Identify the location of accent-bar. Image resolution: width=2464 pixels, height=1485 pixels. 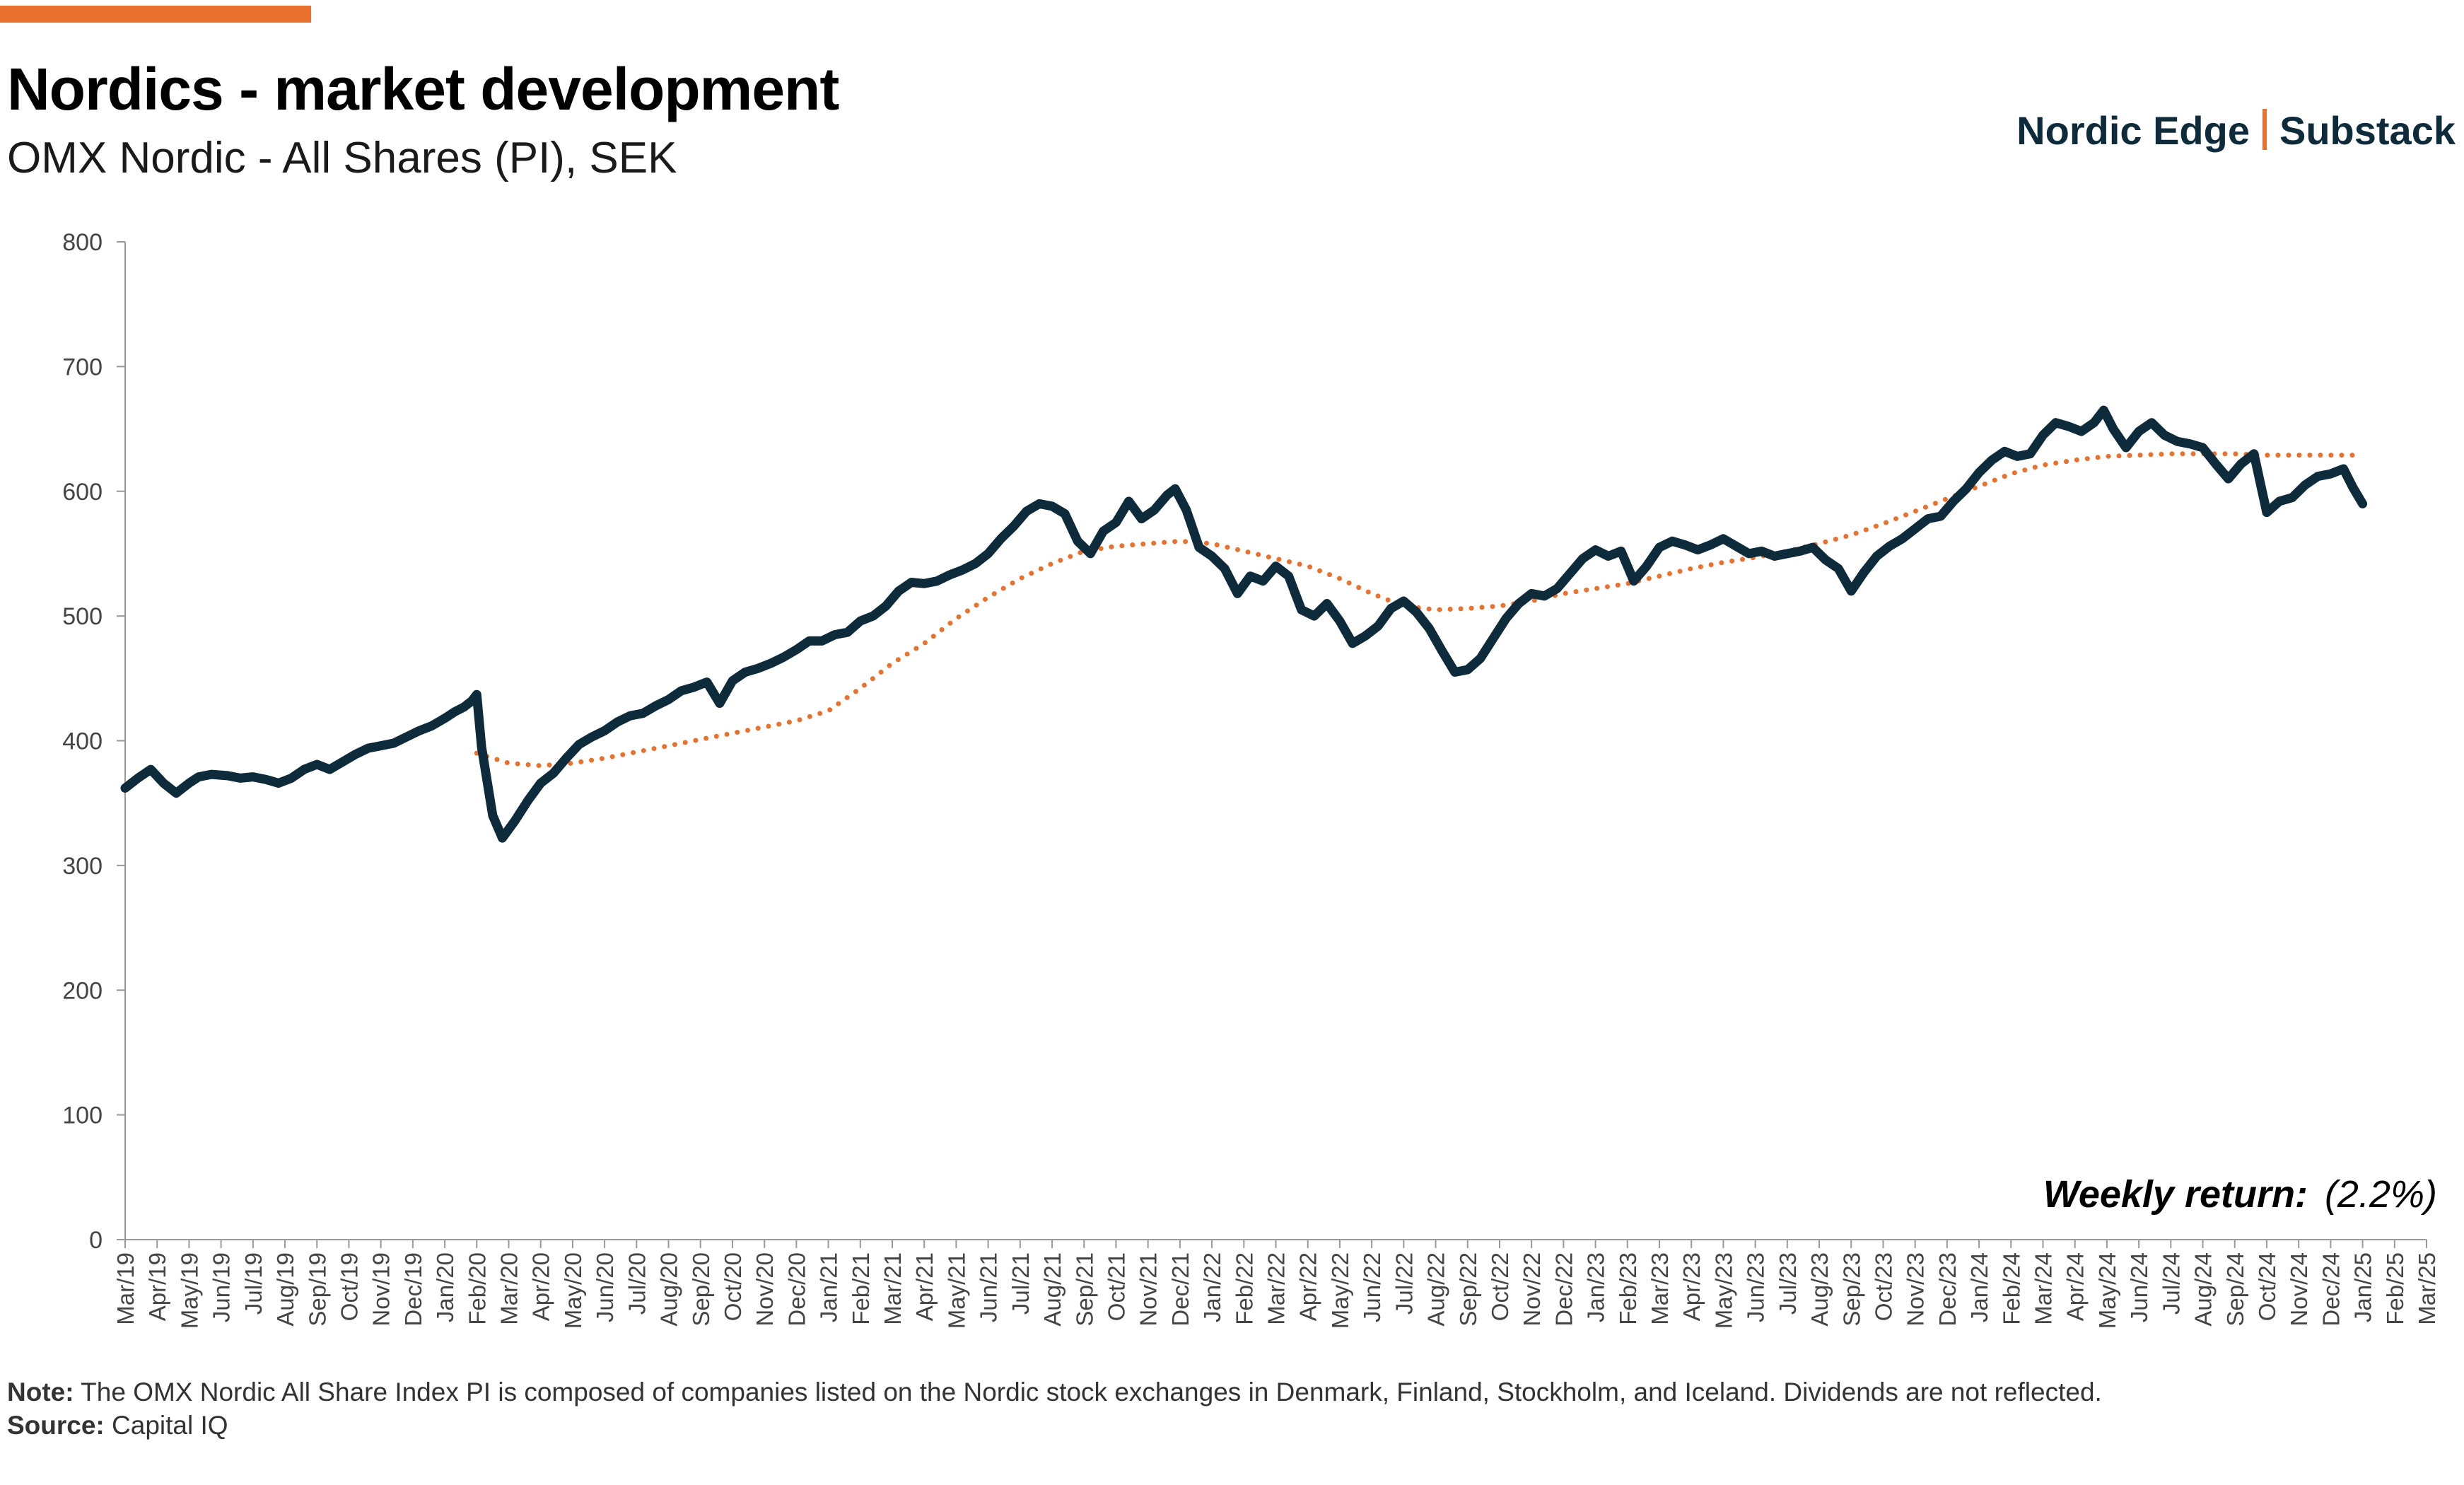
(155, 15).